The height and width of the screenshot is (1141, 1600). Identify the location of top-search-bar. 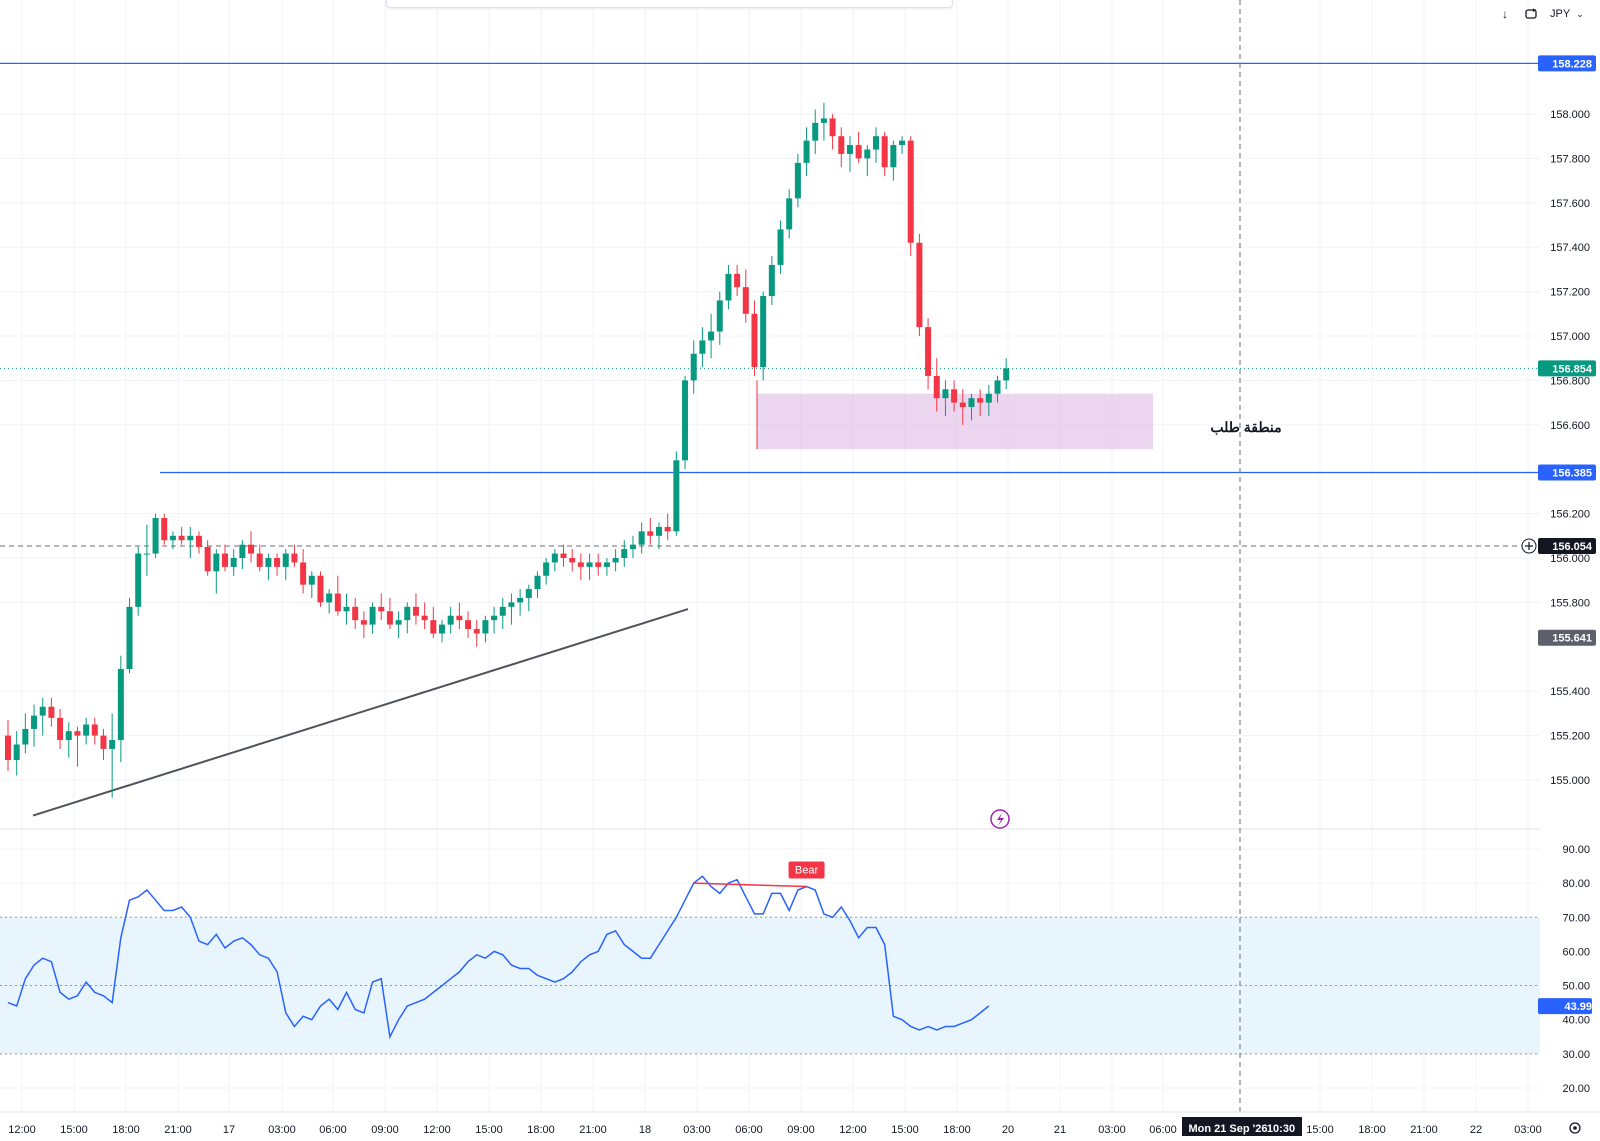
(669, 4).